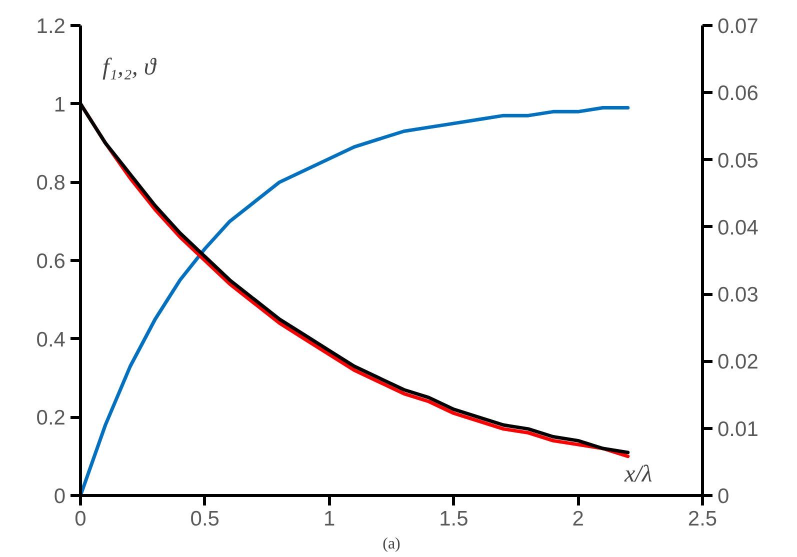 Image resolution: width=797 pixels, height=557 pixels. Describe the element at coordinates (329, 519) in the screenshot. I see `x-tick-label: 1` at that location.